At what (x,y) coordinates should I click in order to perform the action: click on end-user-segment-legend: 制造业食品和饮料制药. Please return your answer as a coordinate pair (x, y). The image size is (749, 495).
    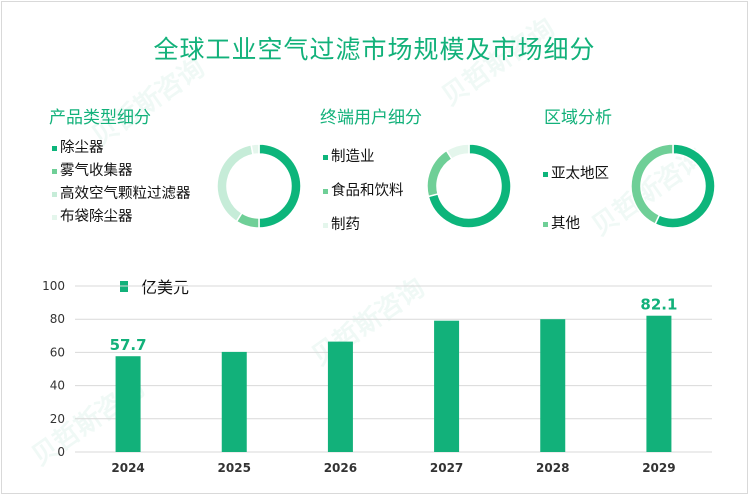
    Looking at the image, I should click on (363, 191).